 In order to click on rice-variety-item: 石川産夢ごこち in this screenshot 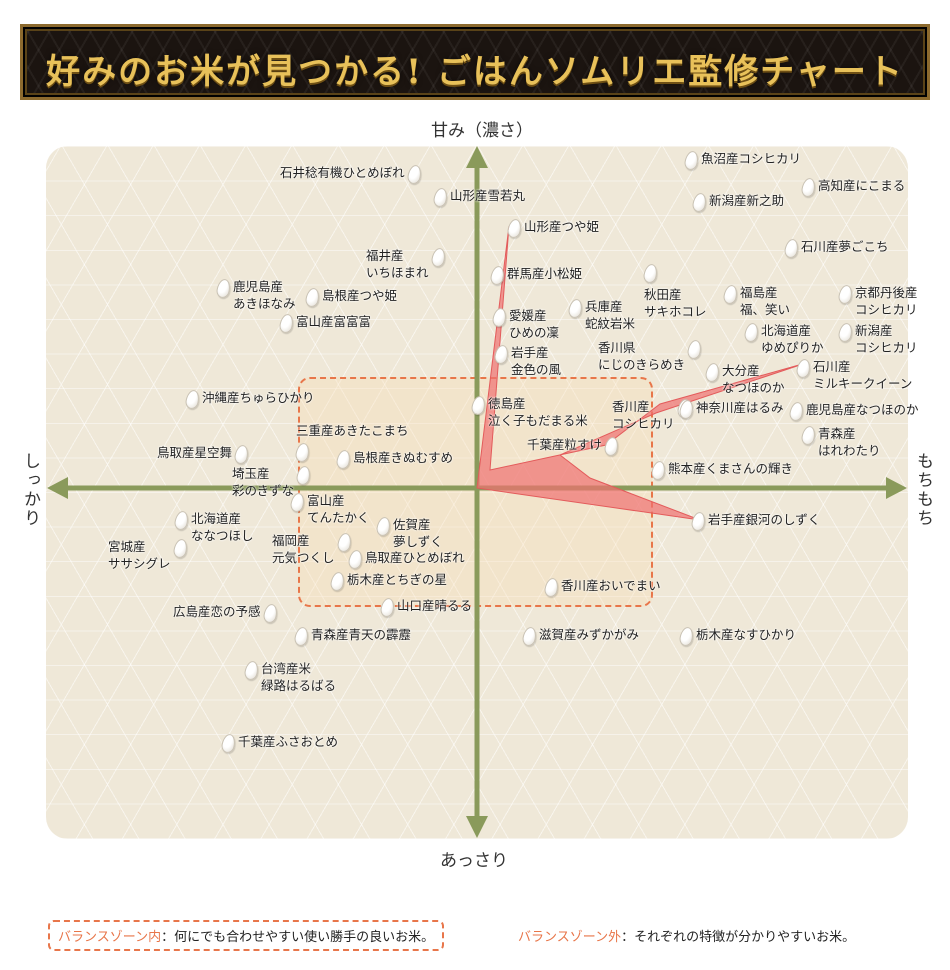, I will do `click(836, 248)`.